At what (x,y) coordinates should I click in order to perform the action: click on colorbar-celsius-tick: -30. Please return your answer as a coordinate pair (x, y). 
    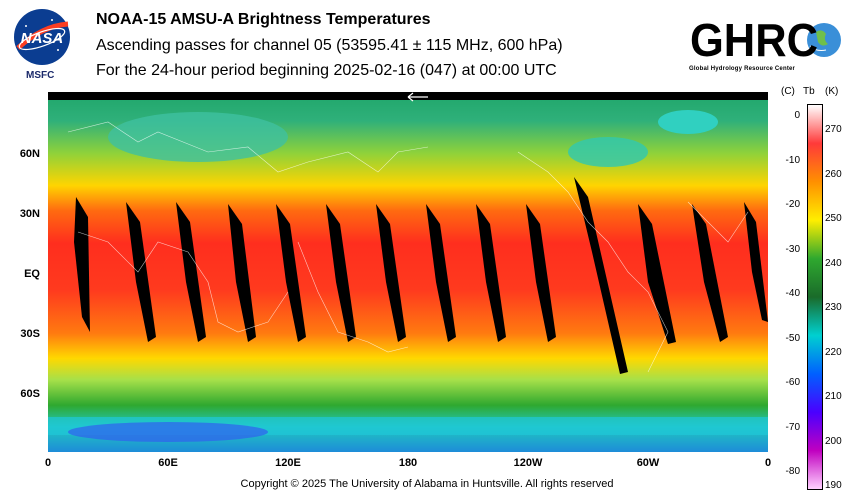
    Looking at the image, I should click on (792, 249).